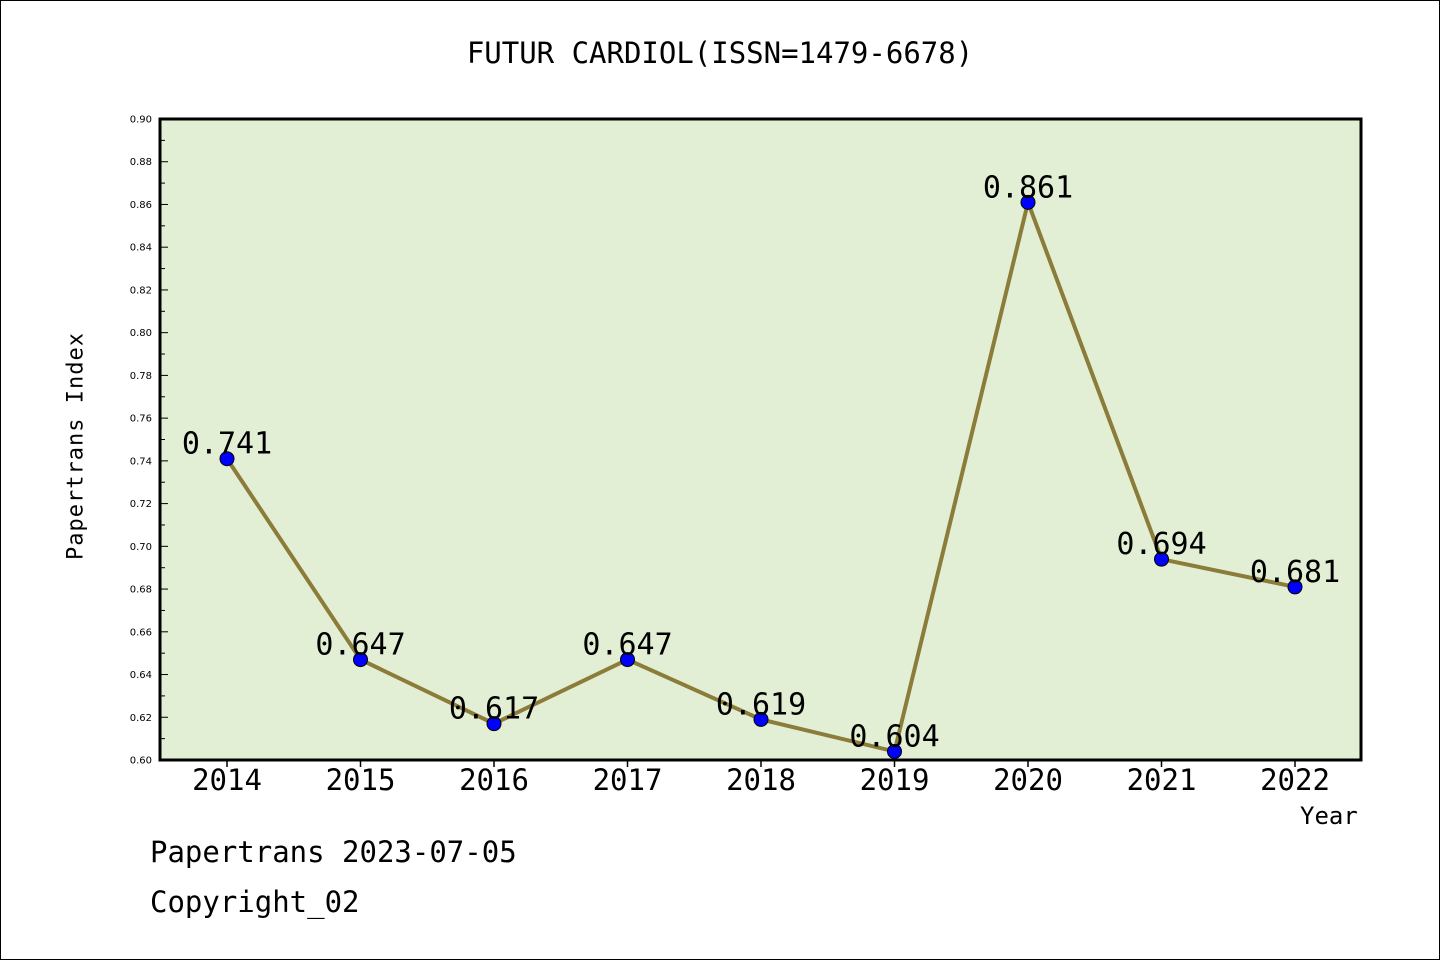 This screenshot has height=960, width=1440. Describe the element at coordinates (141, 419) in the screenshot. I see `y-tick-label: 0.76` at that location.